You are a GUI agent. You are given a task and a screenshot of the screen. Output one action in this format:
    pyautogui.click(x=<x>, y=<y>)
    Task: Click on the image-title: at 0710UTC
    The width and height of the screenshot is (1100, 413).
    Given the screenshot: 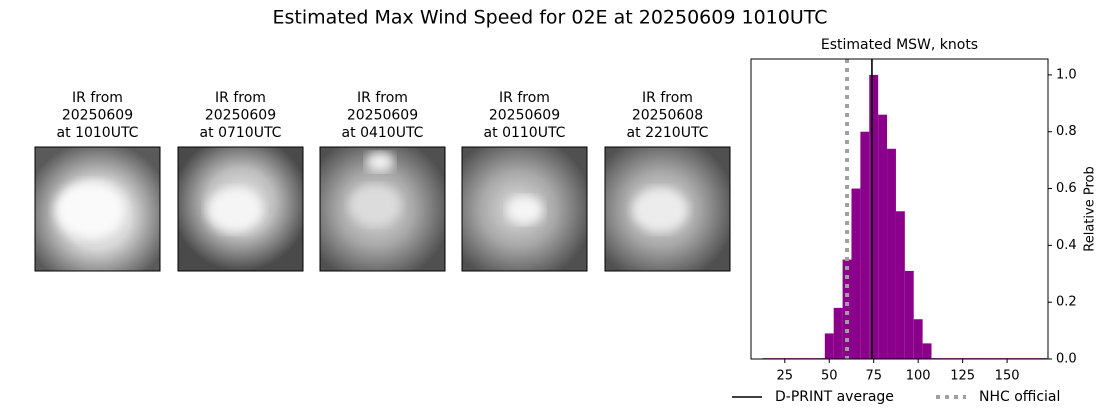 What is the action you would take?
    pyautogui.click(x=241, y=133)
    